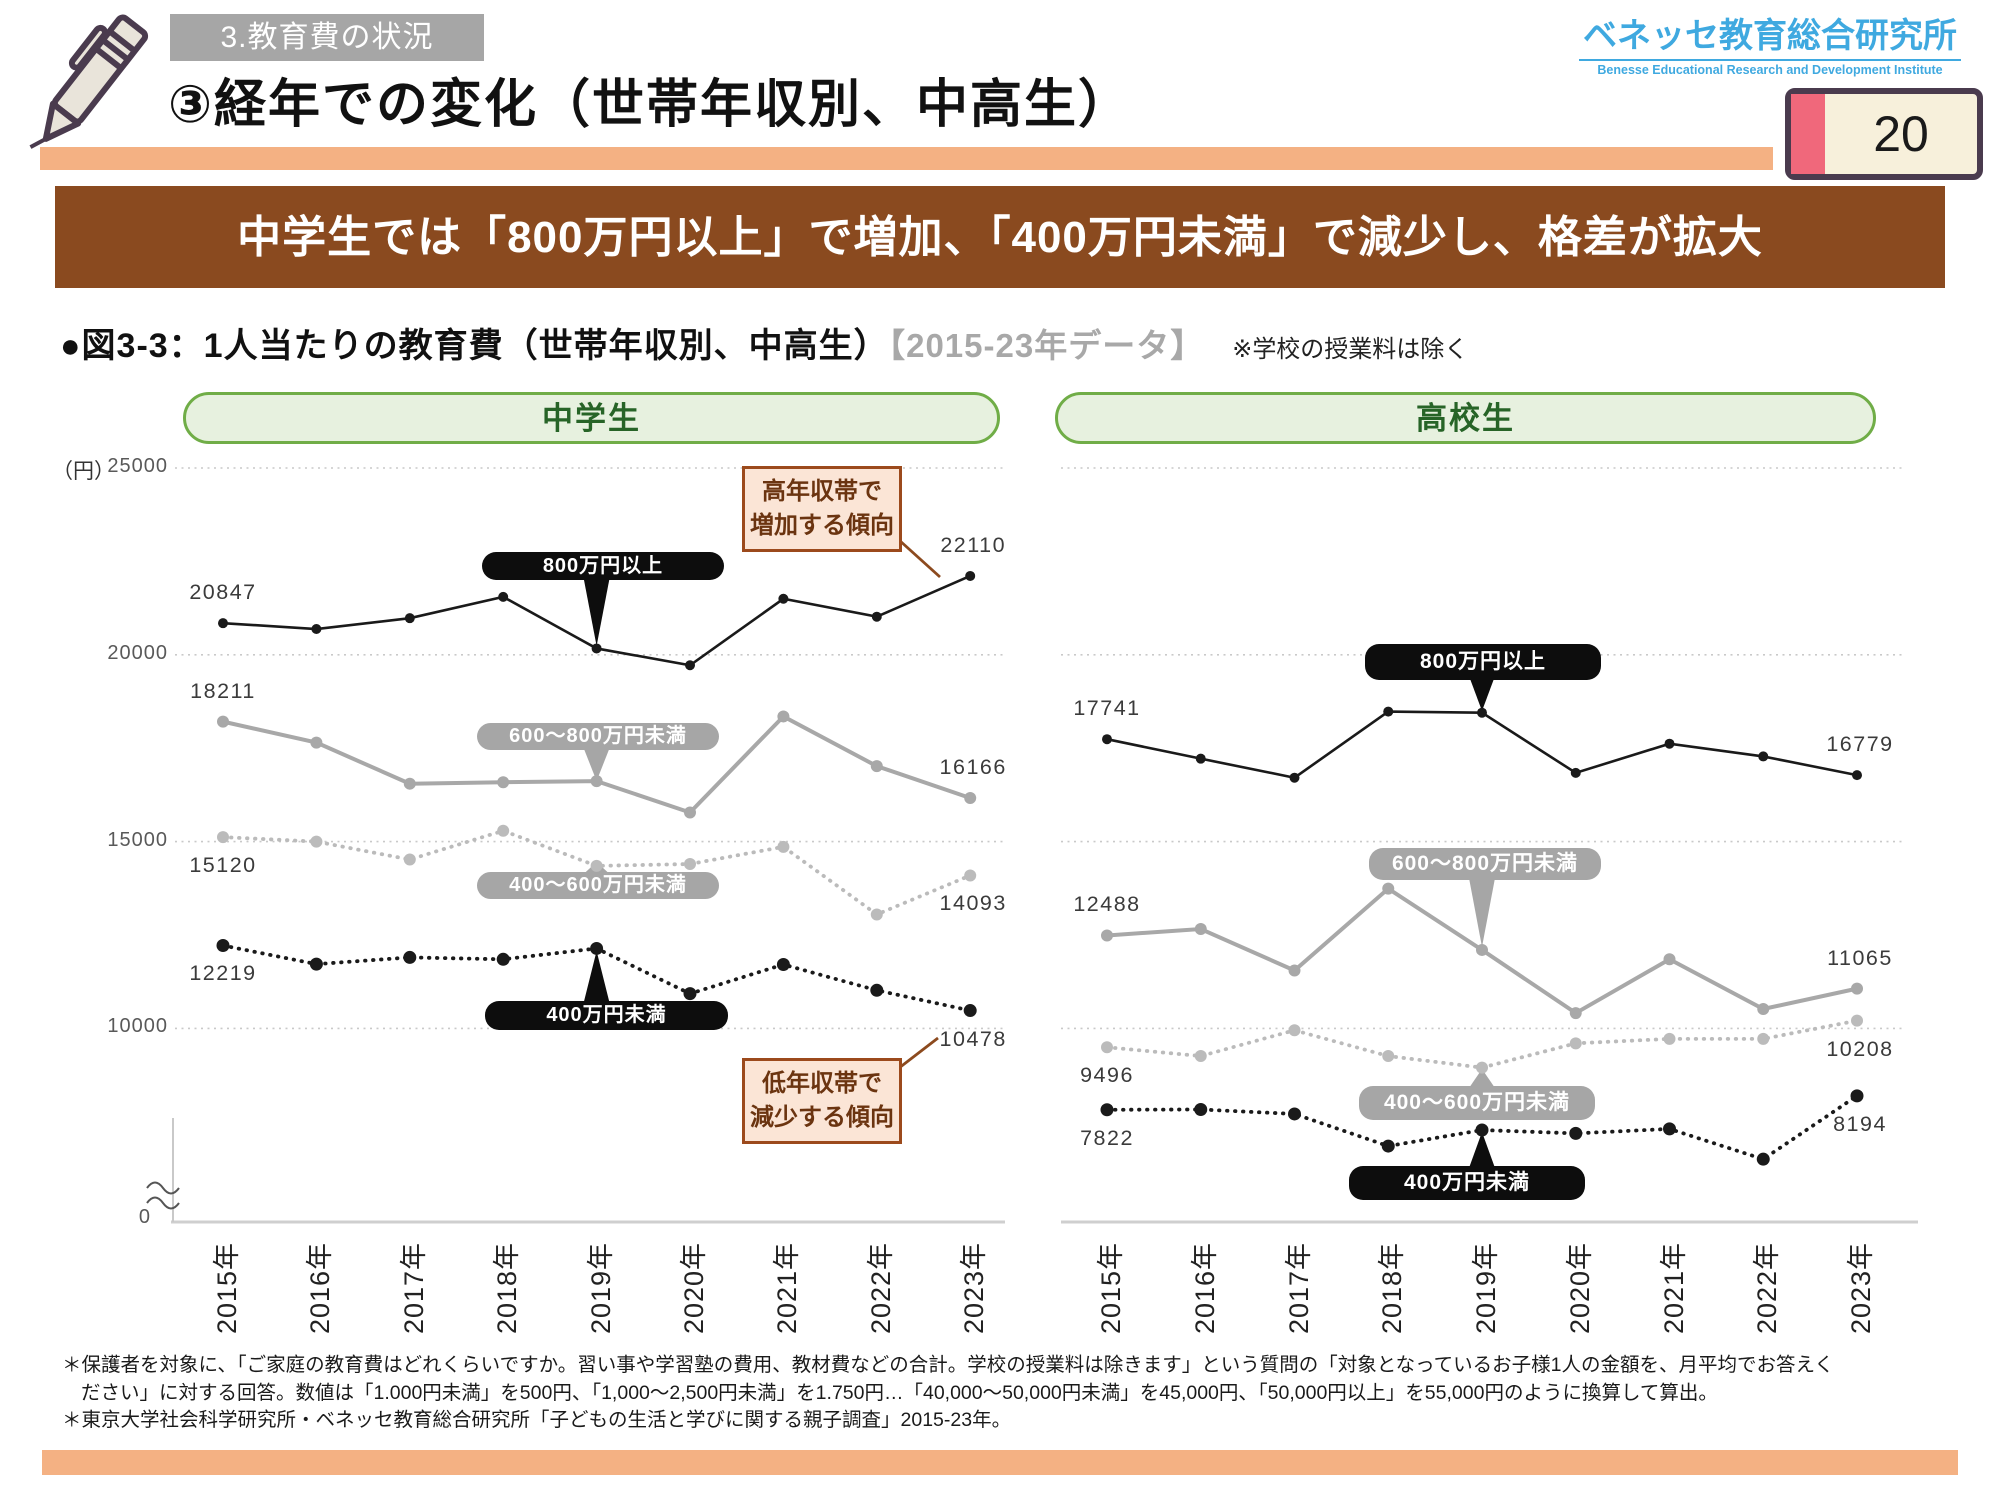 The image size is (2000, 1500). Describe the element at coordinates (822, 1117) in the screenshot. I see `annotation-decrease-line2: 減少する傾向` at that location.